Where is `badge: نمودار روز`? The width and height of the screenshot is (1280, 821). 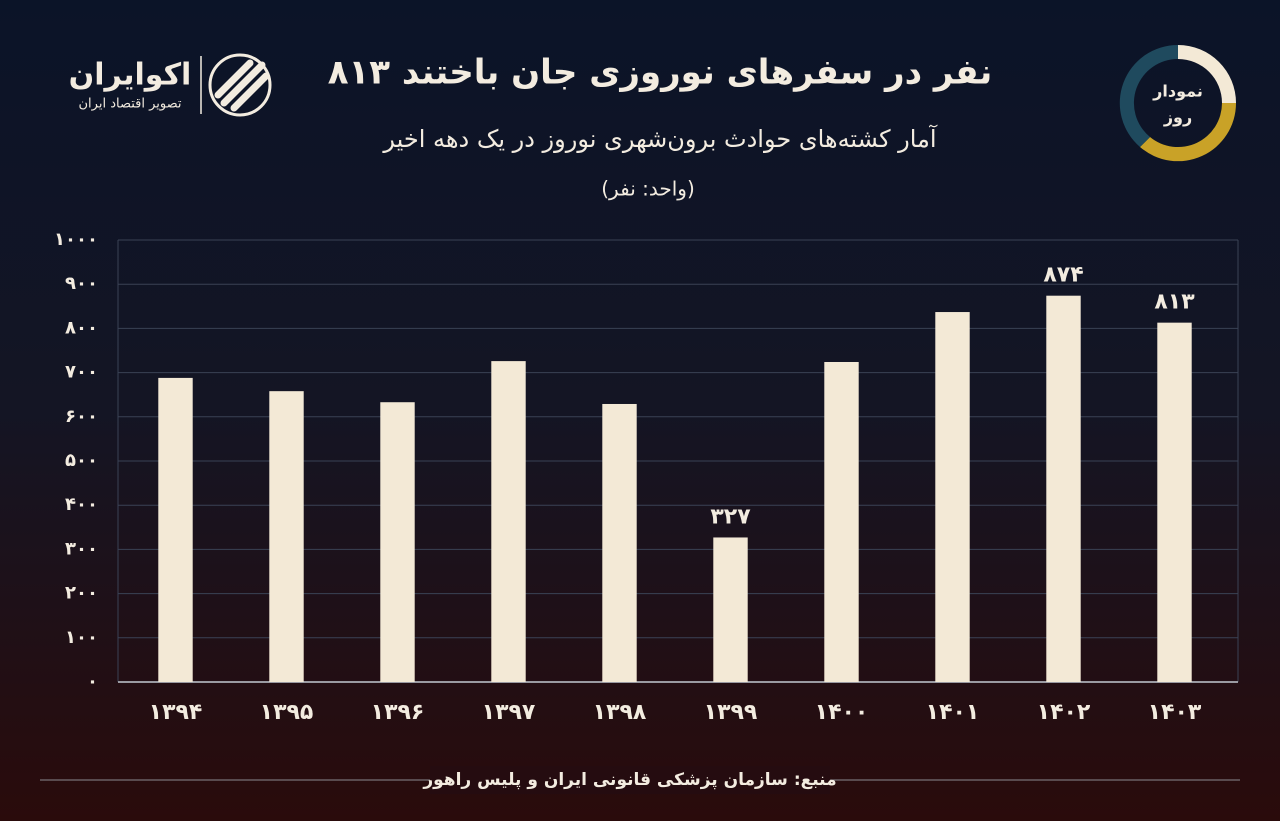
badge: نمودار روز is located at coordinates (1178, 103).